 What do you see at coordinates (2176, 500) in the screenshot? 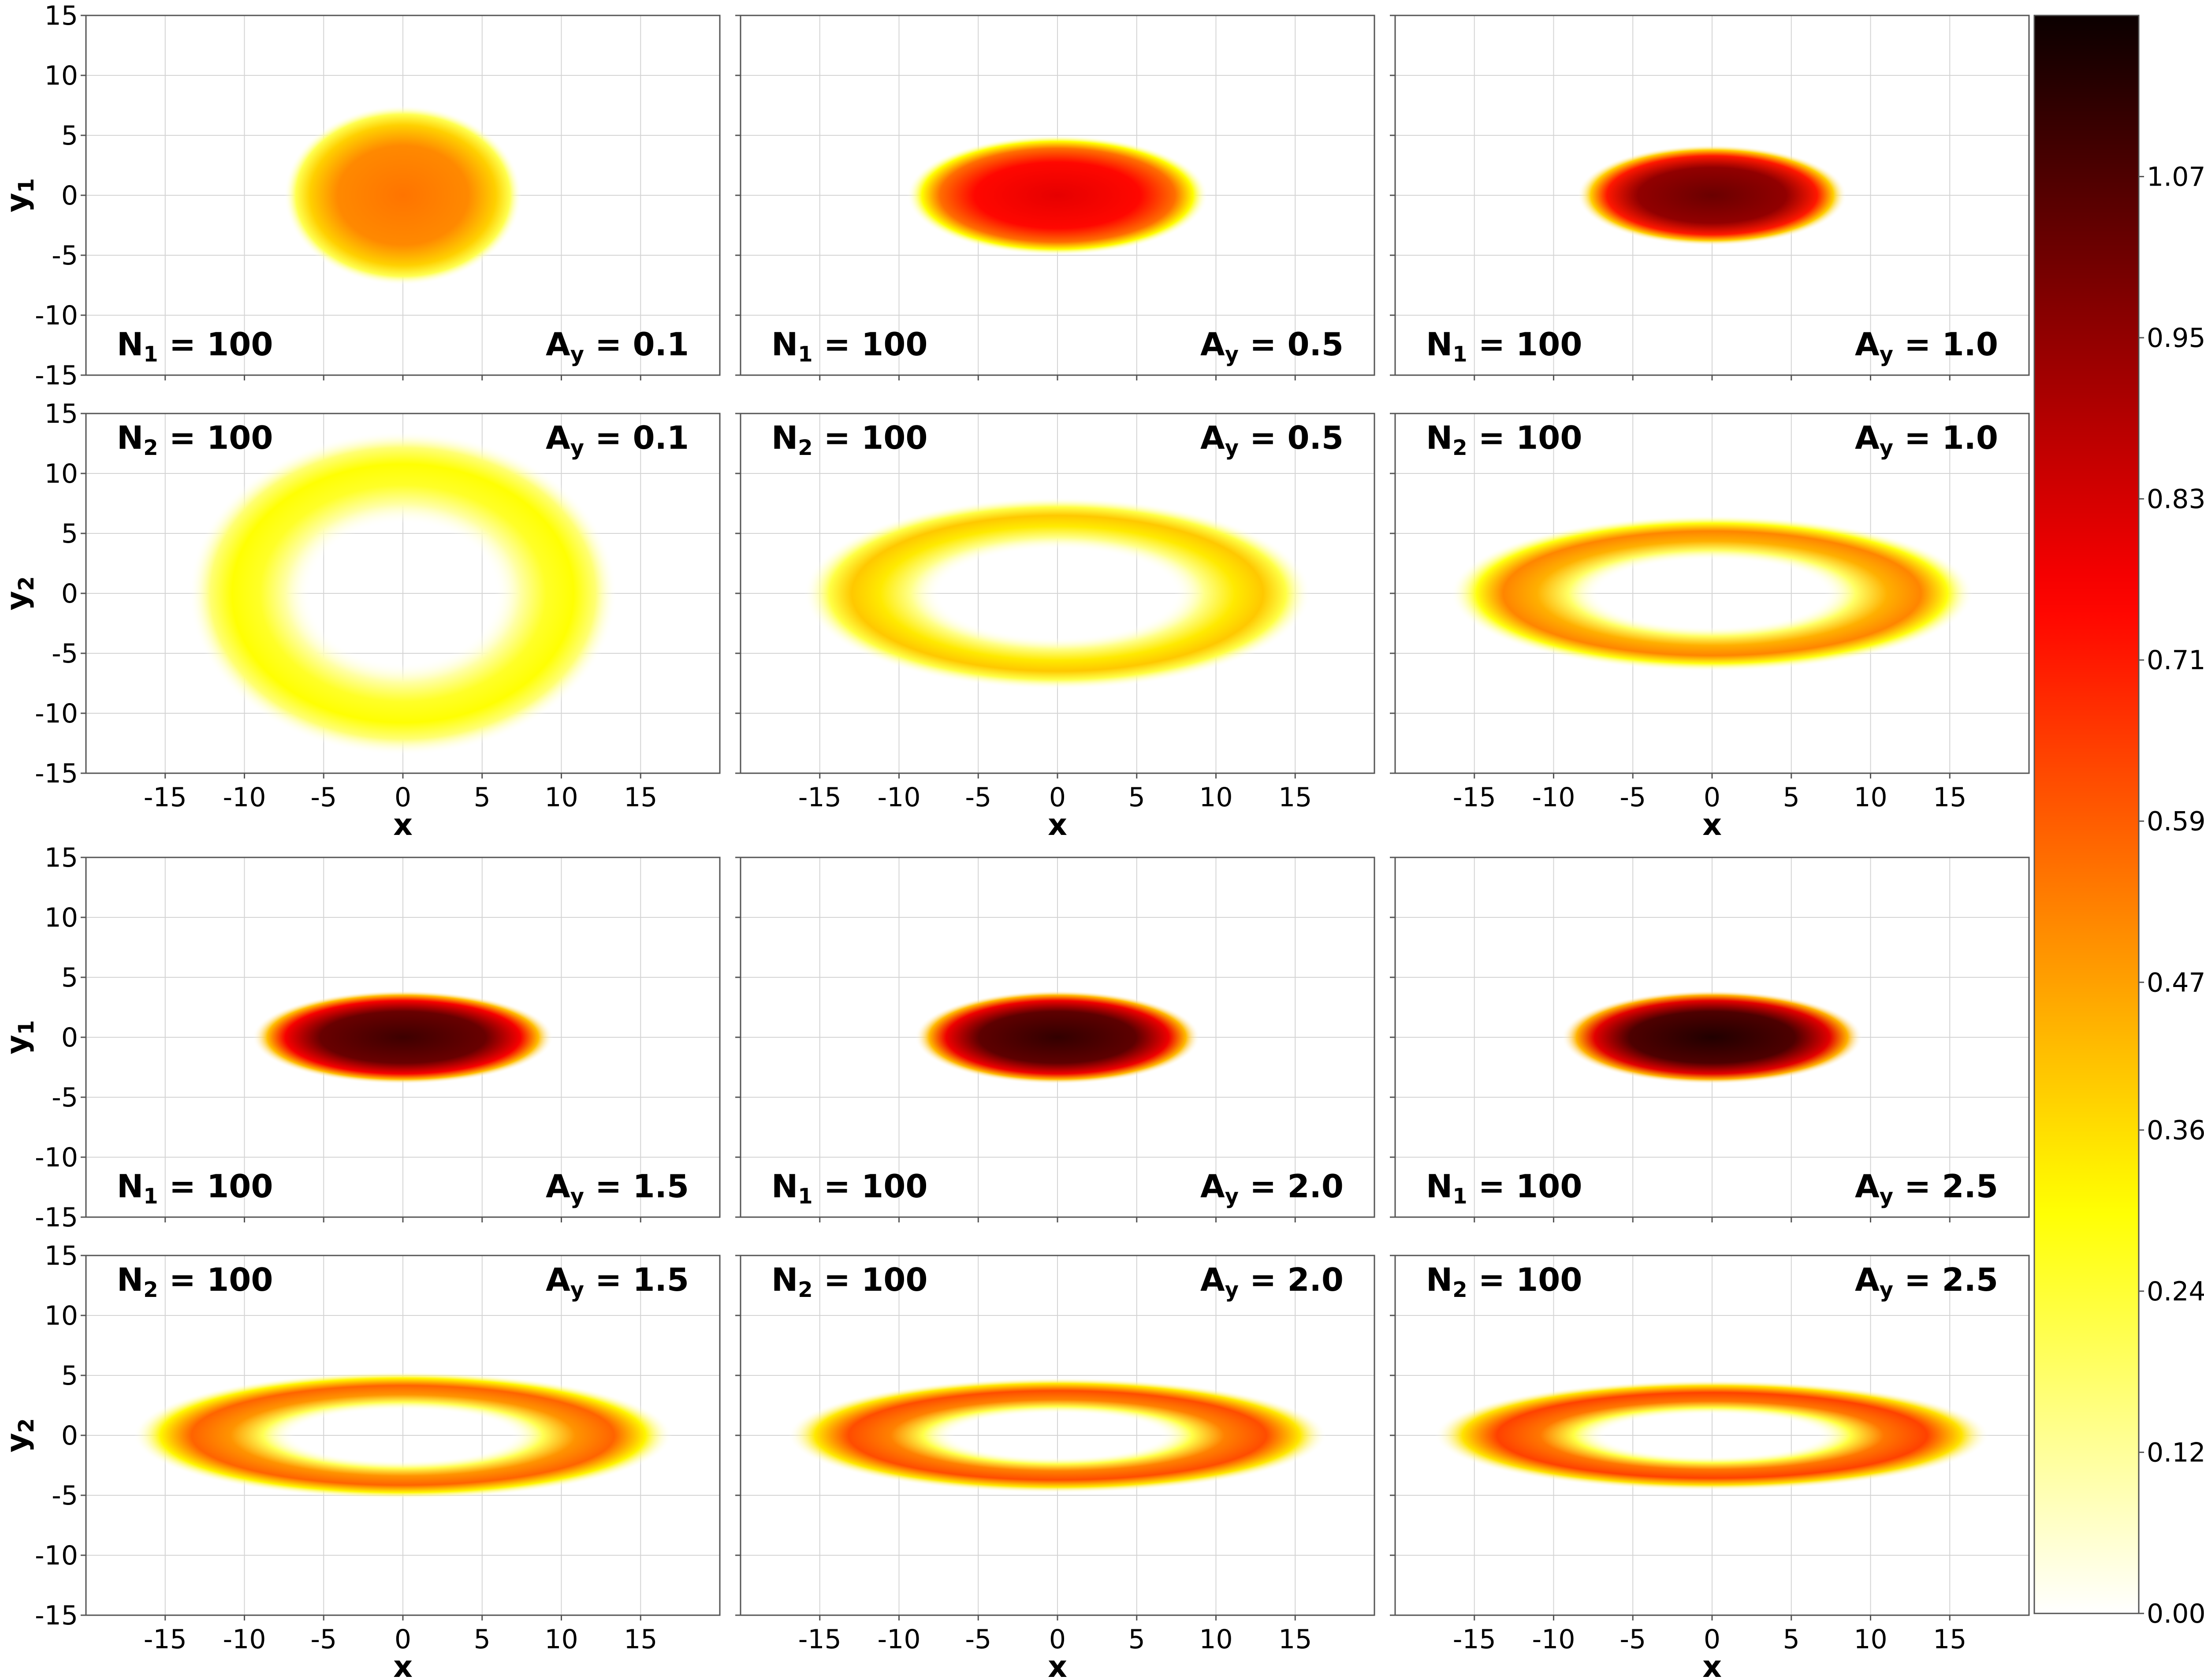
I see `colorbar-tick-label: 0.83` at bounding box center [2176, 500].